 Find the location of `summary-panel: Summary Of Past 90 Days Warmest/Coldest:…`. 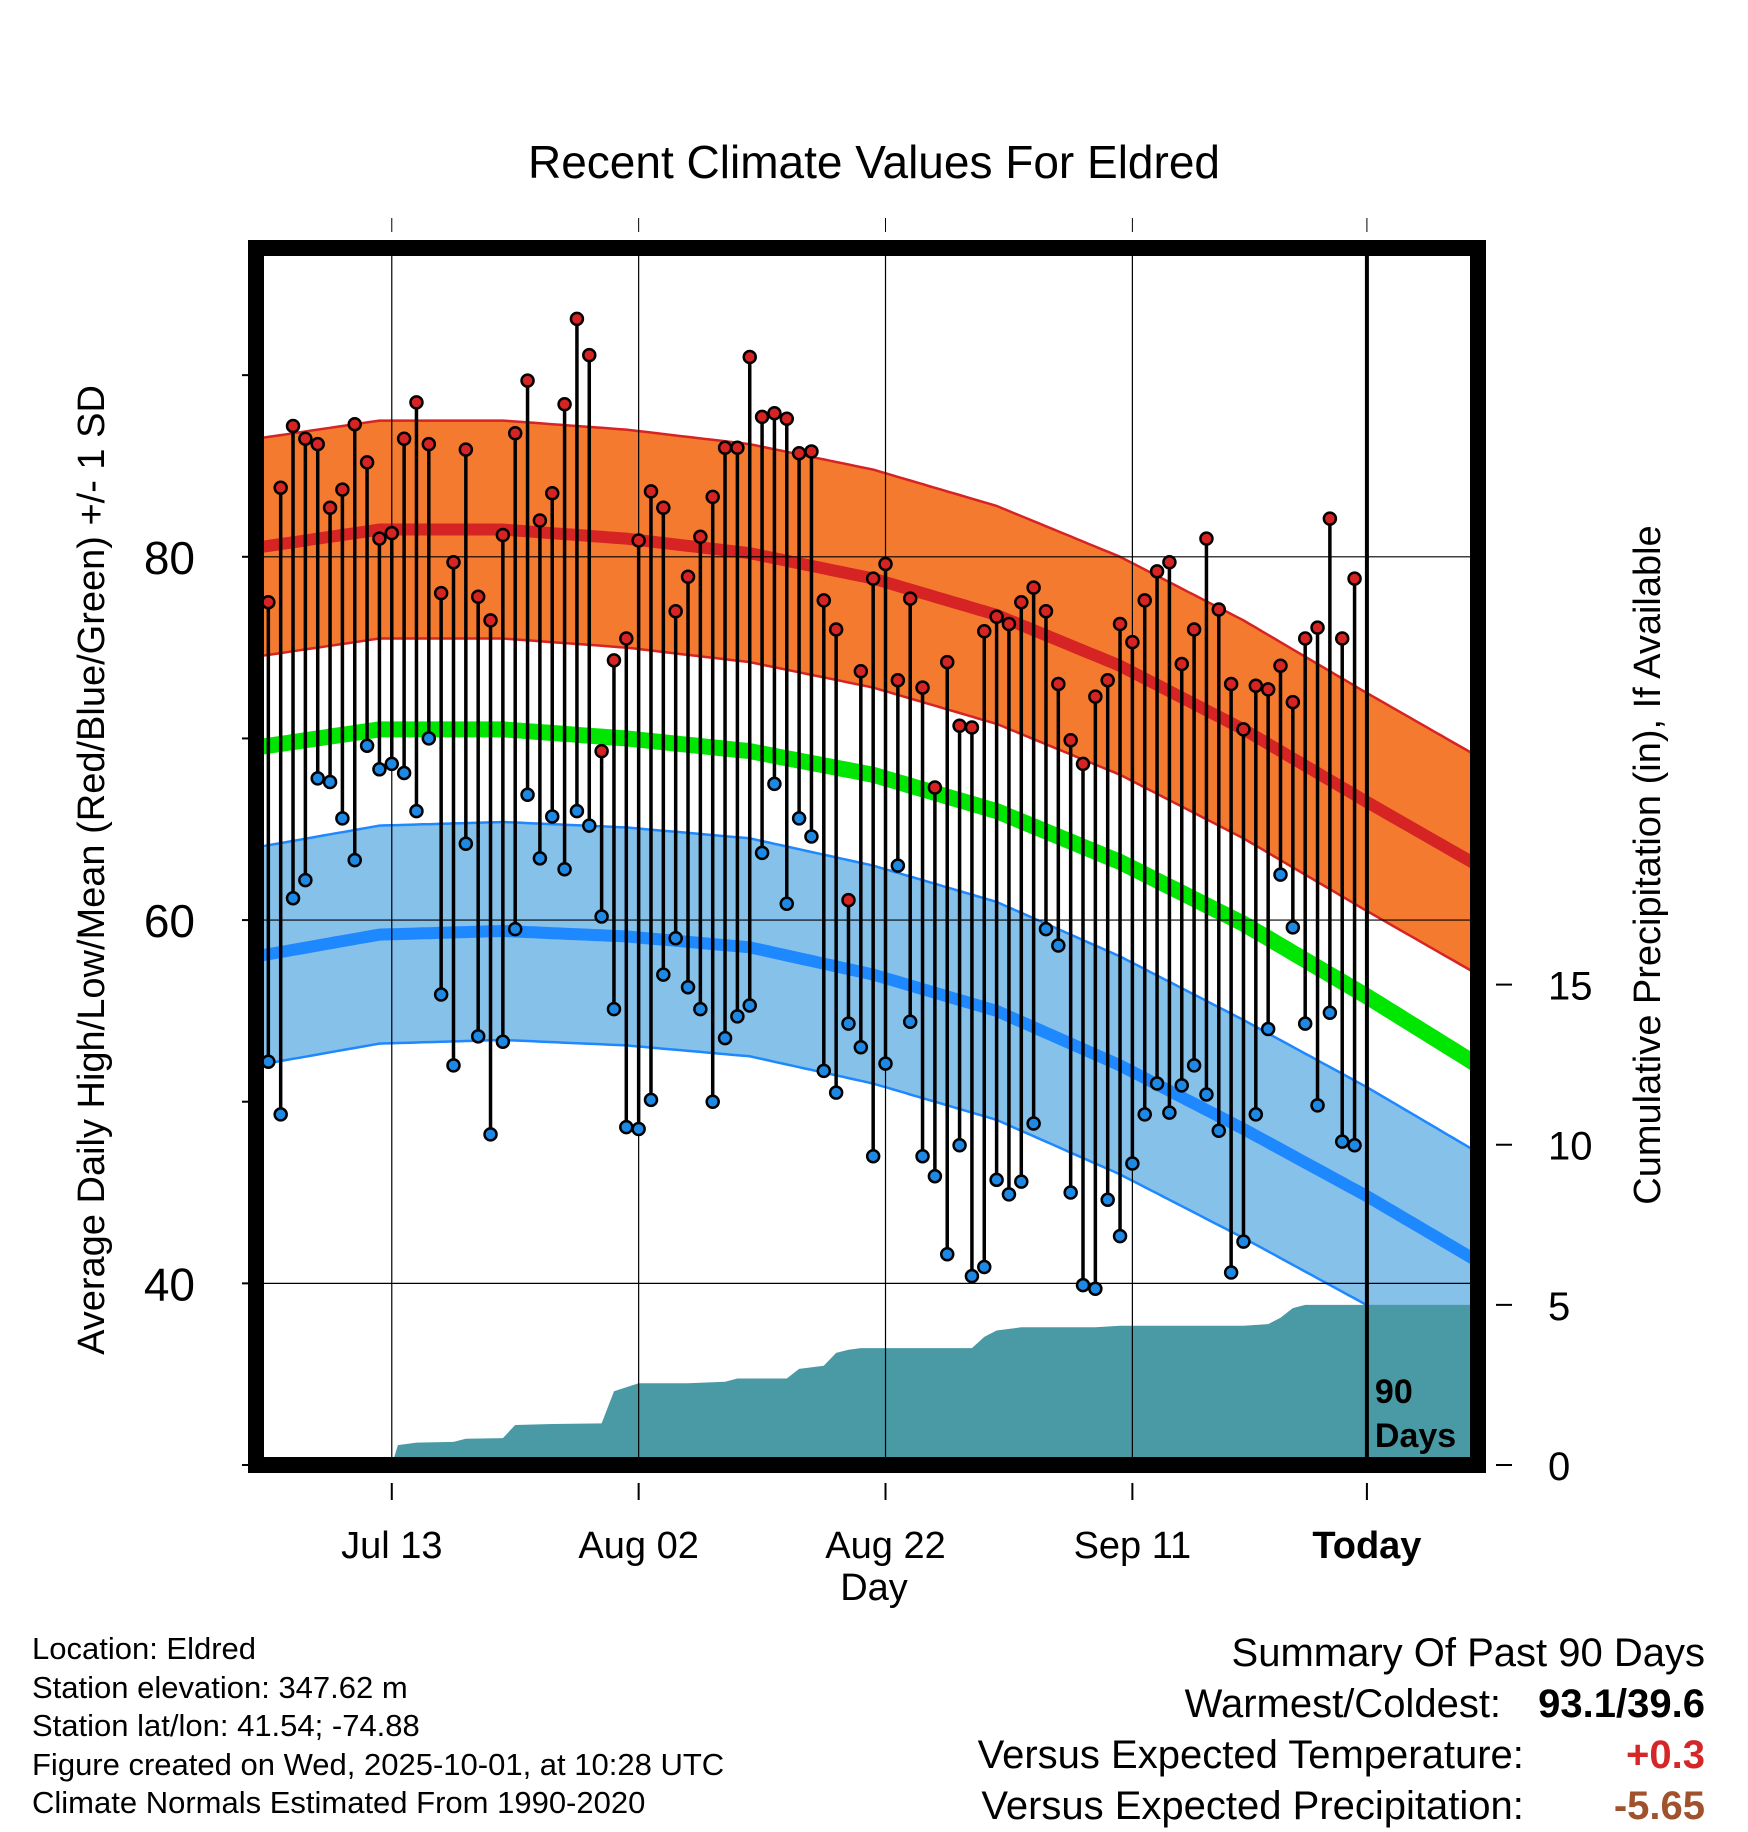

summary-panel: Summary Of Past 90 Days Warmest/Coldest:… is located at coordinates (1341, 1730).